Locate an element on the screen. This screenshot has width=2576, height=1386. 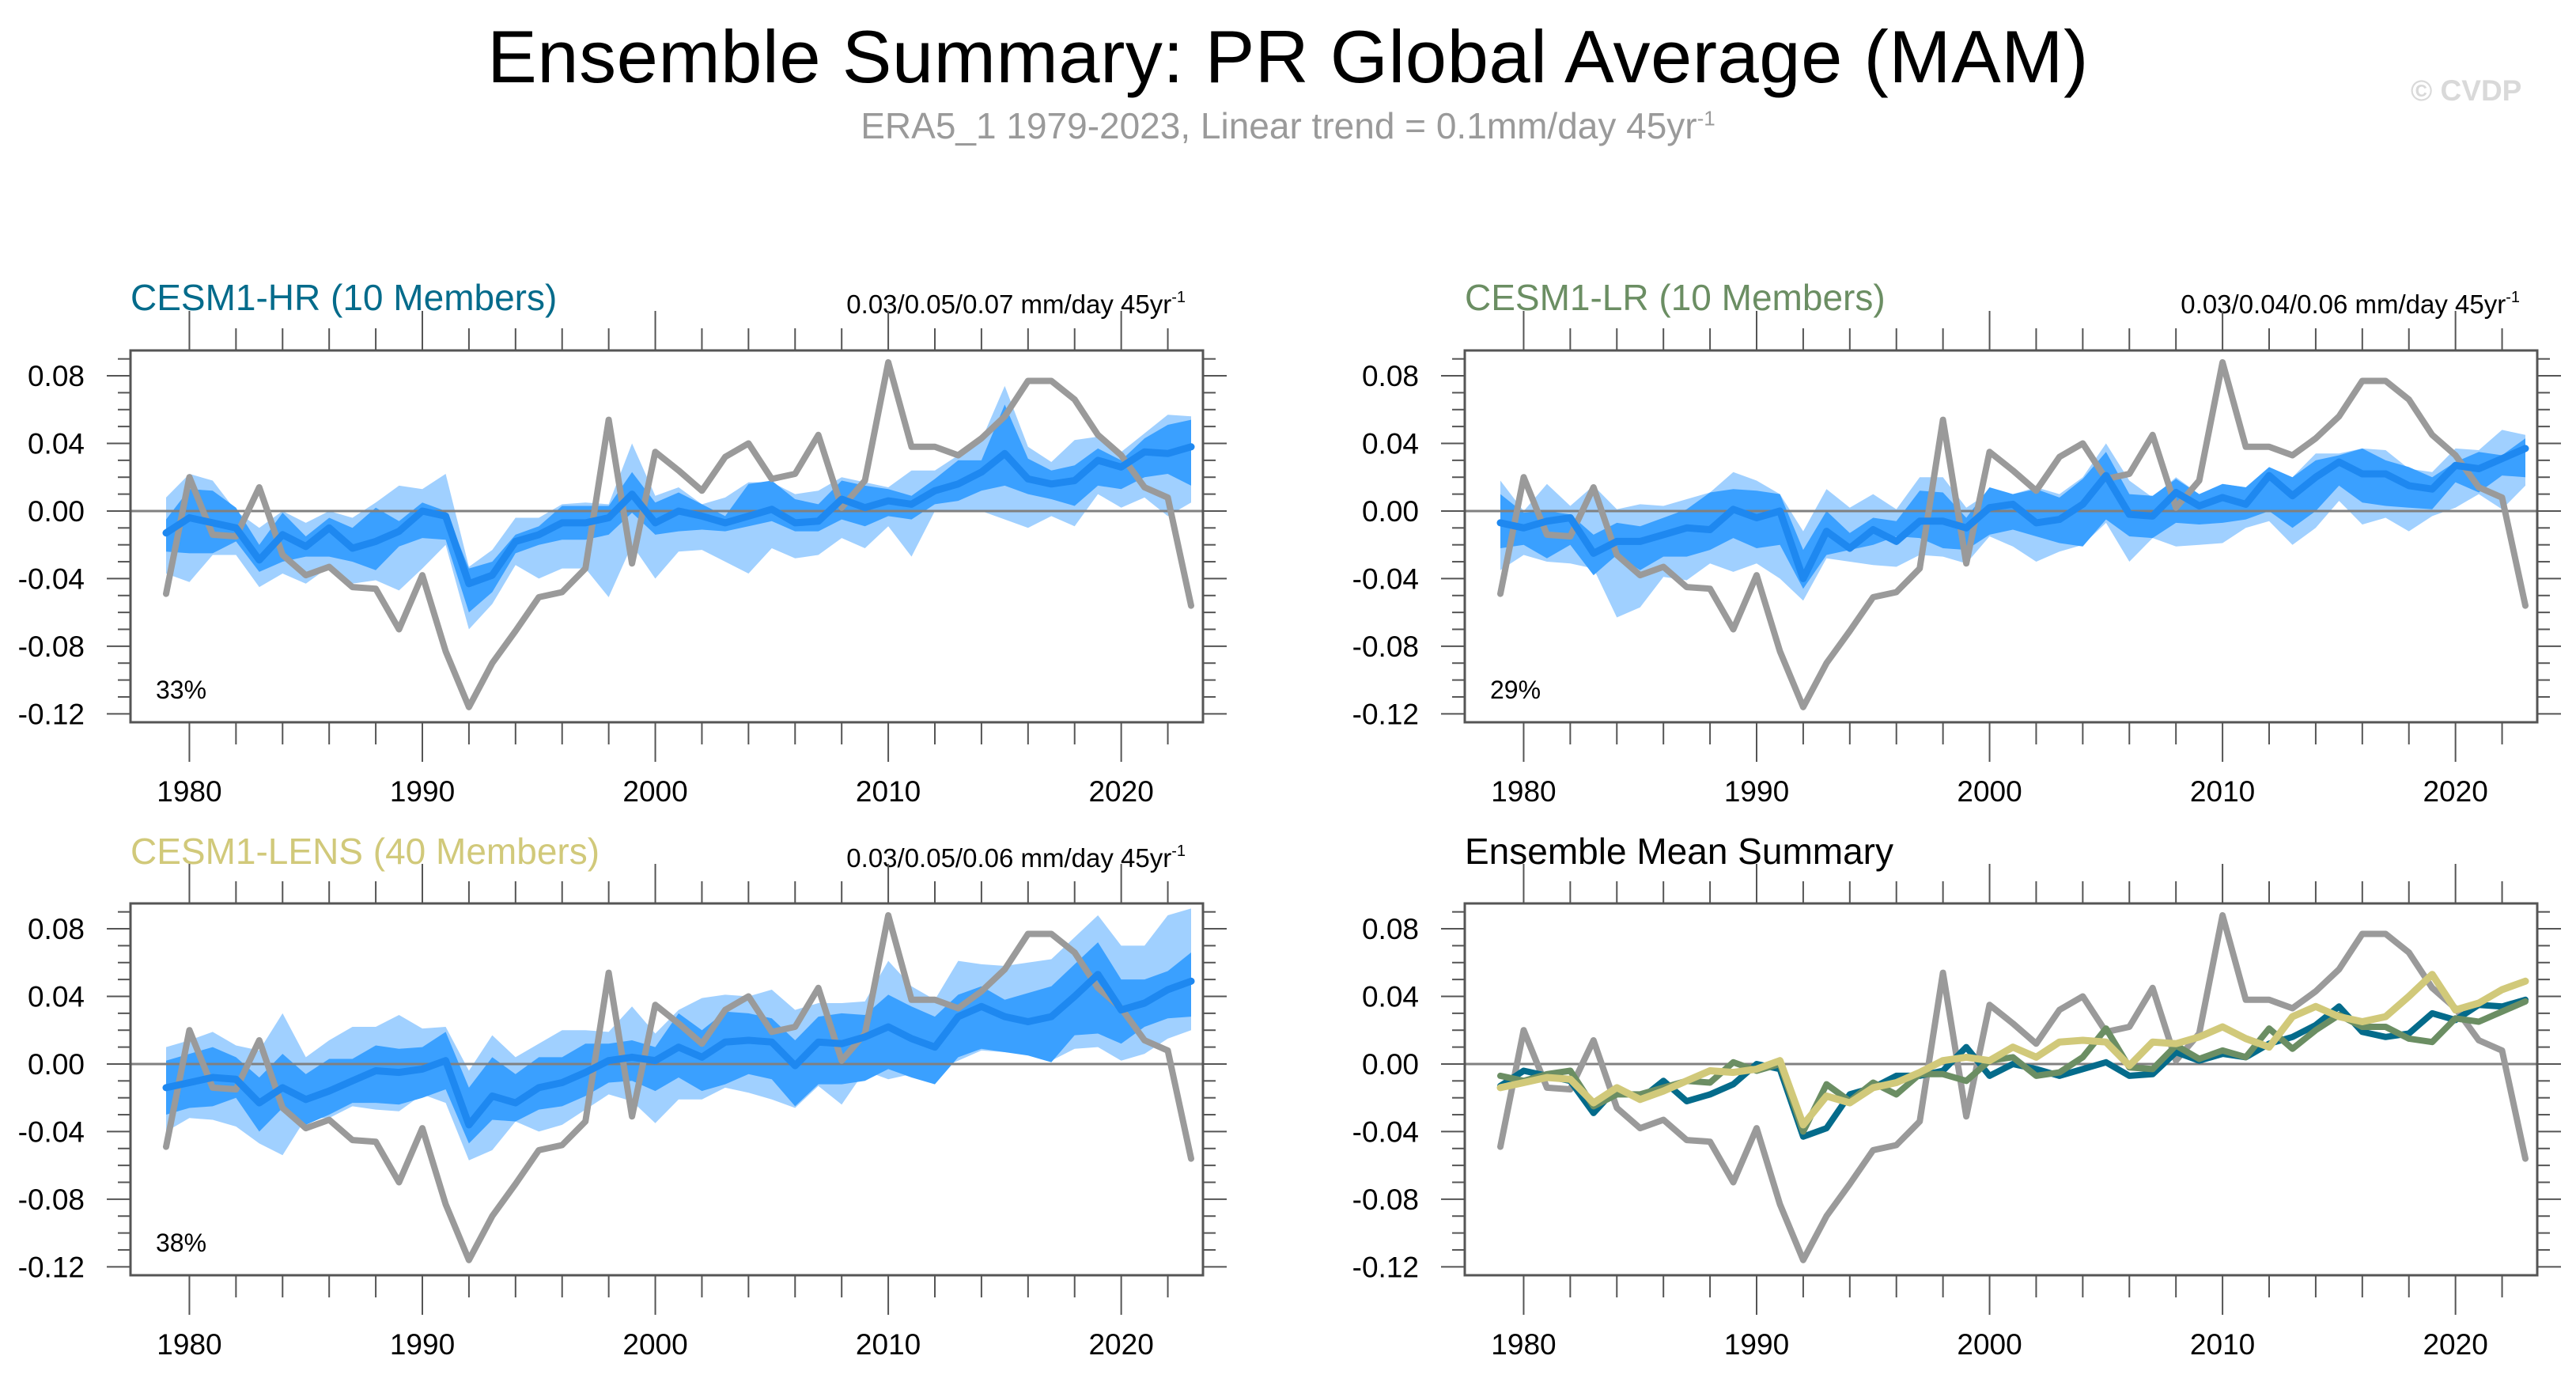
trend-label: 0.03/0.04/0.06 mm/day 45yr-1 is located at coordinates (2350, 304).